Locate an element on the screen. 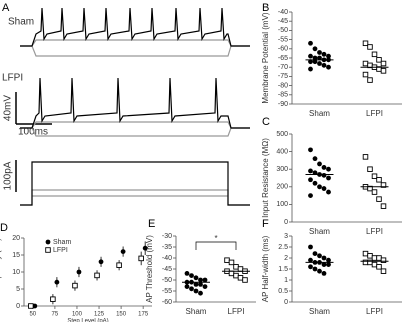 The height and width of the screenshot is (322, 413). panel-label: B is located at coordinates (265, 8).